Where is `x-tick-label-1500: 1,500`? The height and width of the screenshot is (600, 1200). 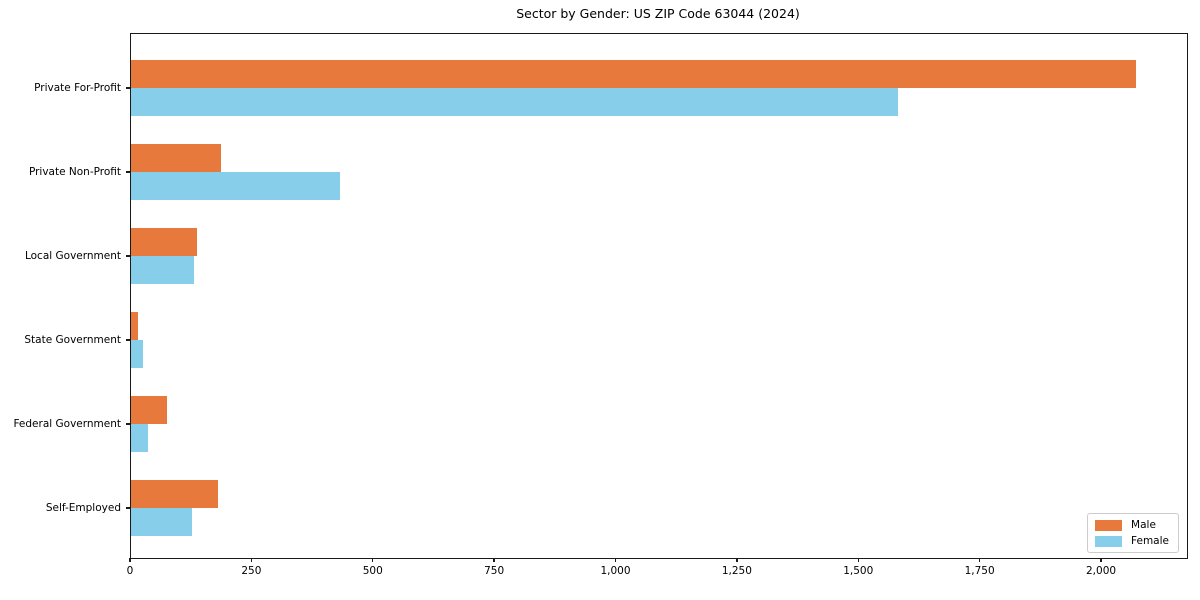
x-tick-label-1500: 1,500 is located at coordinates (858, 571).